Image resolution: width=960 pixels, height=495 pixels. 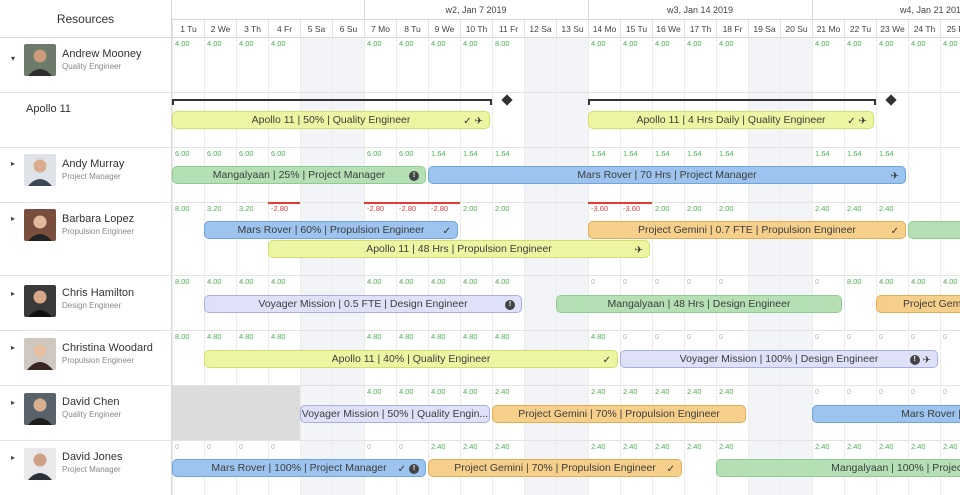 I want to click on assignment-bar: Mars Rover | 60% | Propulsion Engineer ✓, so click(x=331, y=230).